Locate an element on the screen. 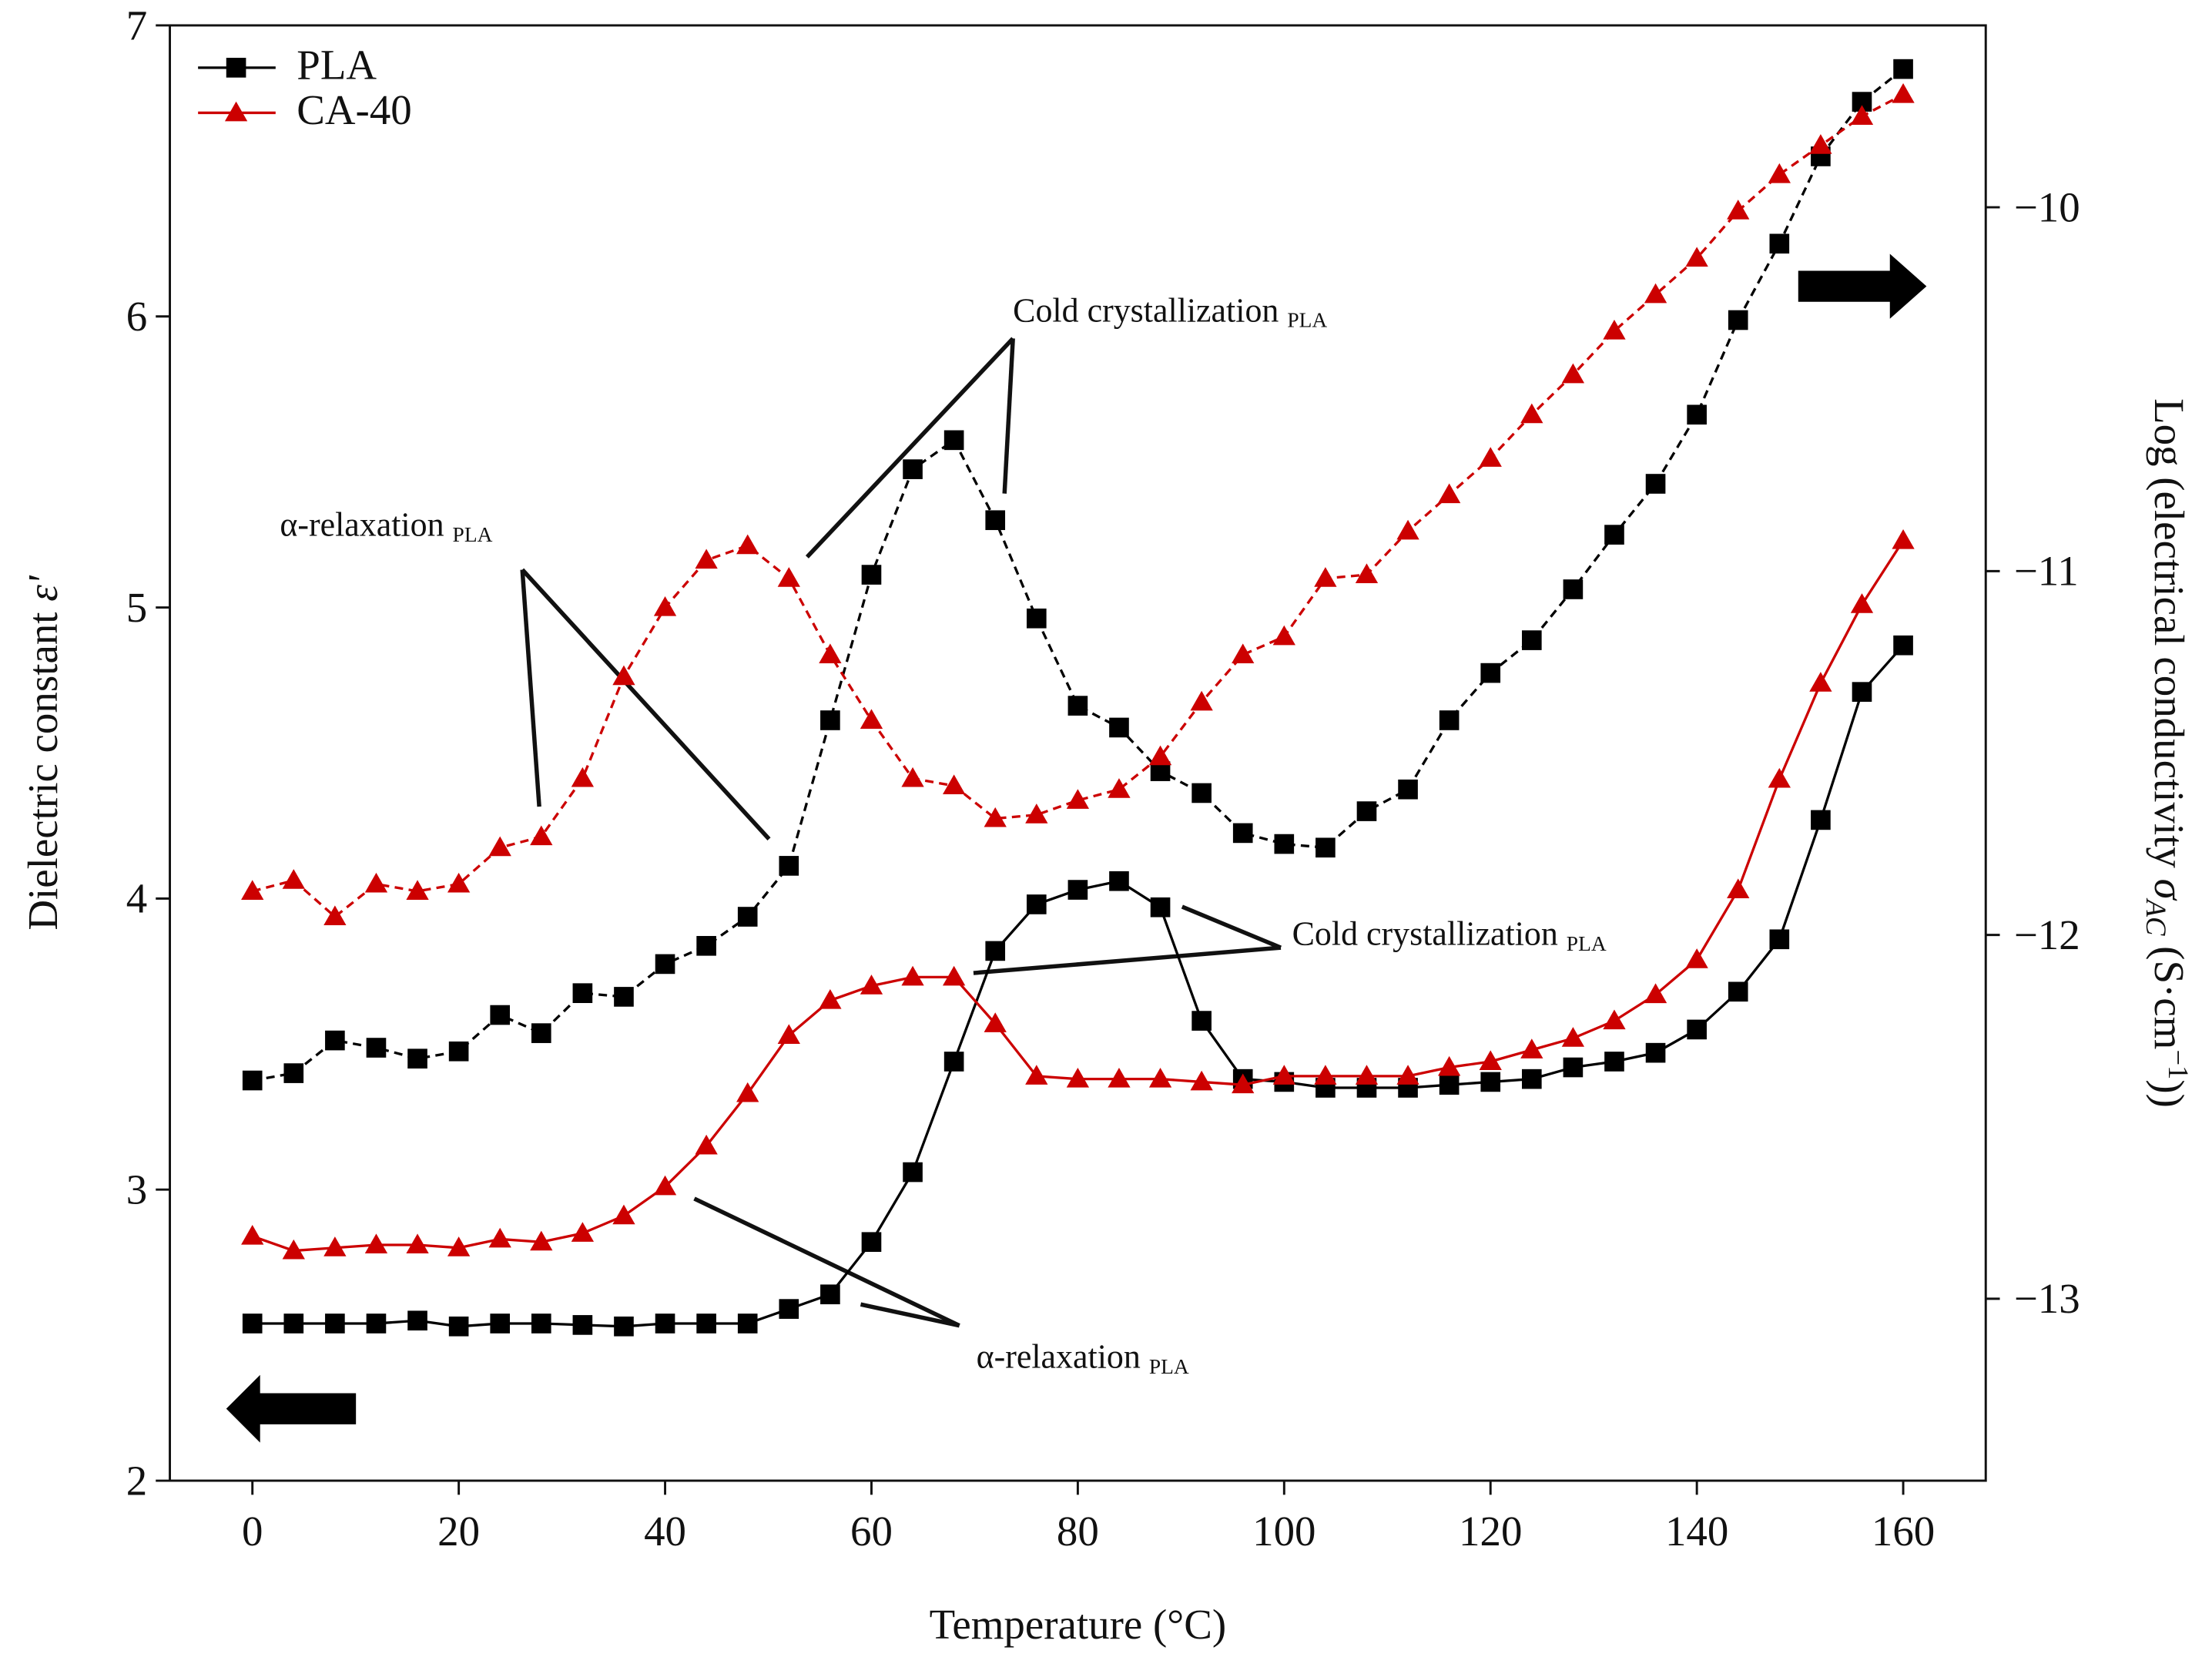 This screenshot has height=1664, width=2212. y-tick-label: 2 is located at coordinates (136, 1480).